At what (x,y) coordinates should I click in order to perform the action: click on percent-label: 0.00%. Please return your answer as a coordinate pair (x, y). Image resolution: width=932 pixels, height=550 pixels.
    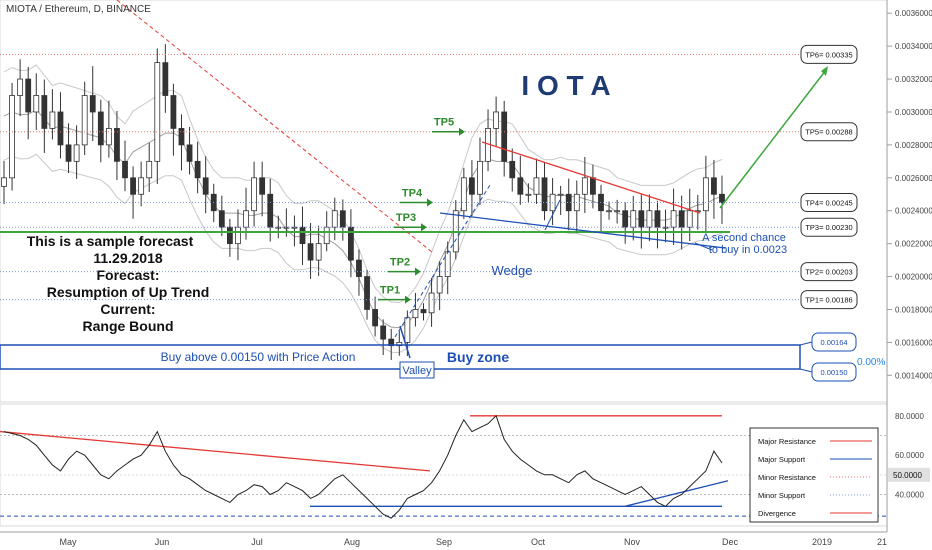
    Looking at the image, I should click on (871, 362).